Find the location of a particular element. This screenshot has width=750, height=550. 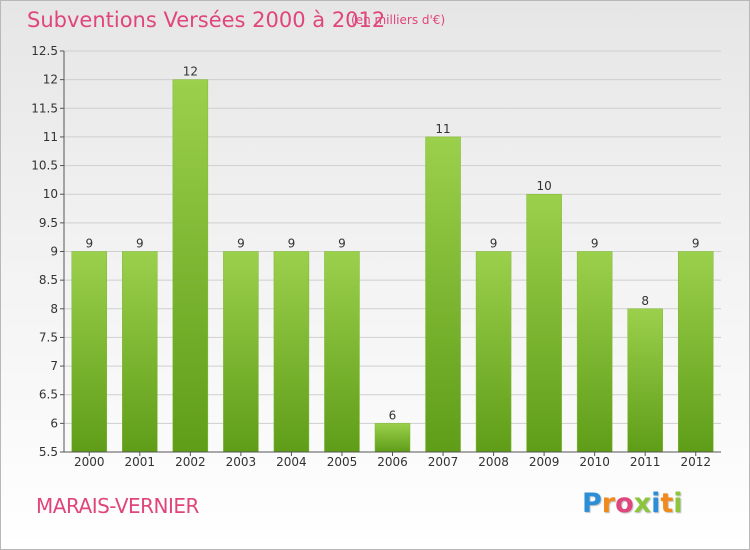

data-label: 12 is located at coordinates (190, 72).